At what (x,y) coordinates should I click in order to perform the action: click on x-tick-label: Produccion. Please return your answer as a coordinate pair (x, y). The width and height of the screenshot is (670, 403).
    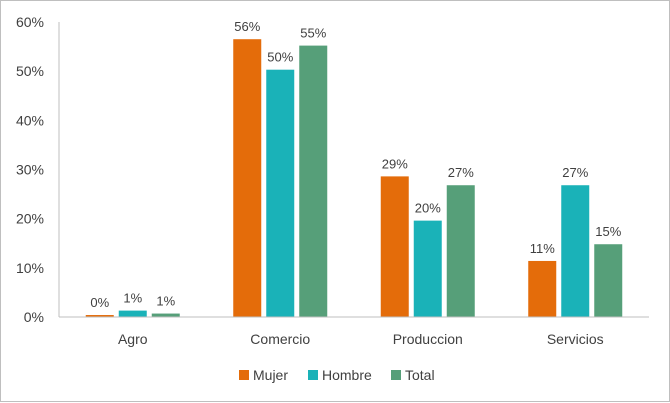
    Looking at the image, I should click on (428, 339).